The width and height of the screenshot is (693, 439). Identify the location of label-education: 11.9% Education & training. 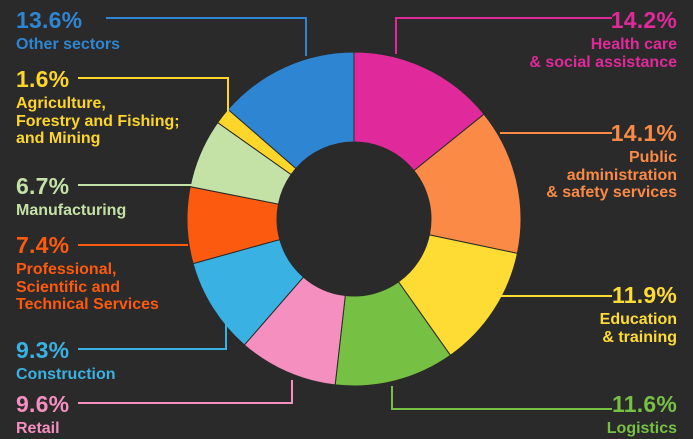
(638, 314).